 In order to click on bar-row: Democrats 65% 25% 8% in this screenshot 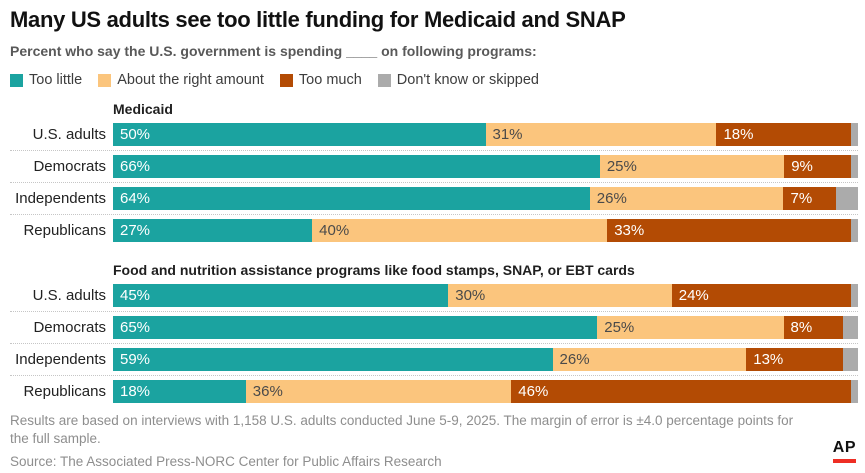, I will do `click(434, 330)`.